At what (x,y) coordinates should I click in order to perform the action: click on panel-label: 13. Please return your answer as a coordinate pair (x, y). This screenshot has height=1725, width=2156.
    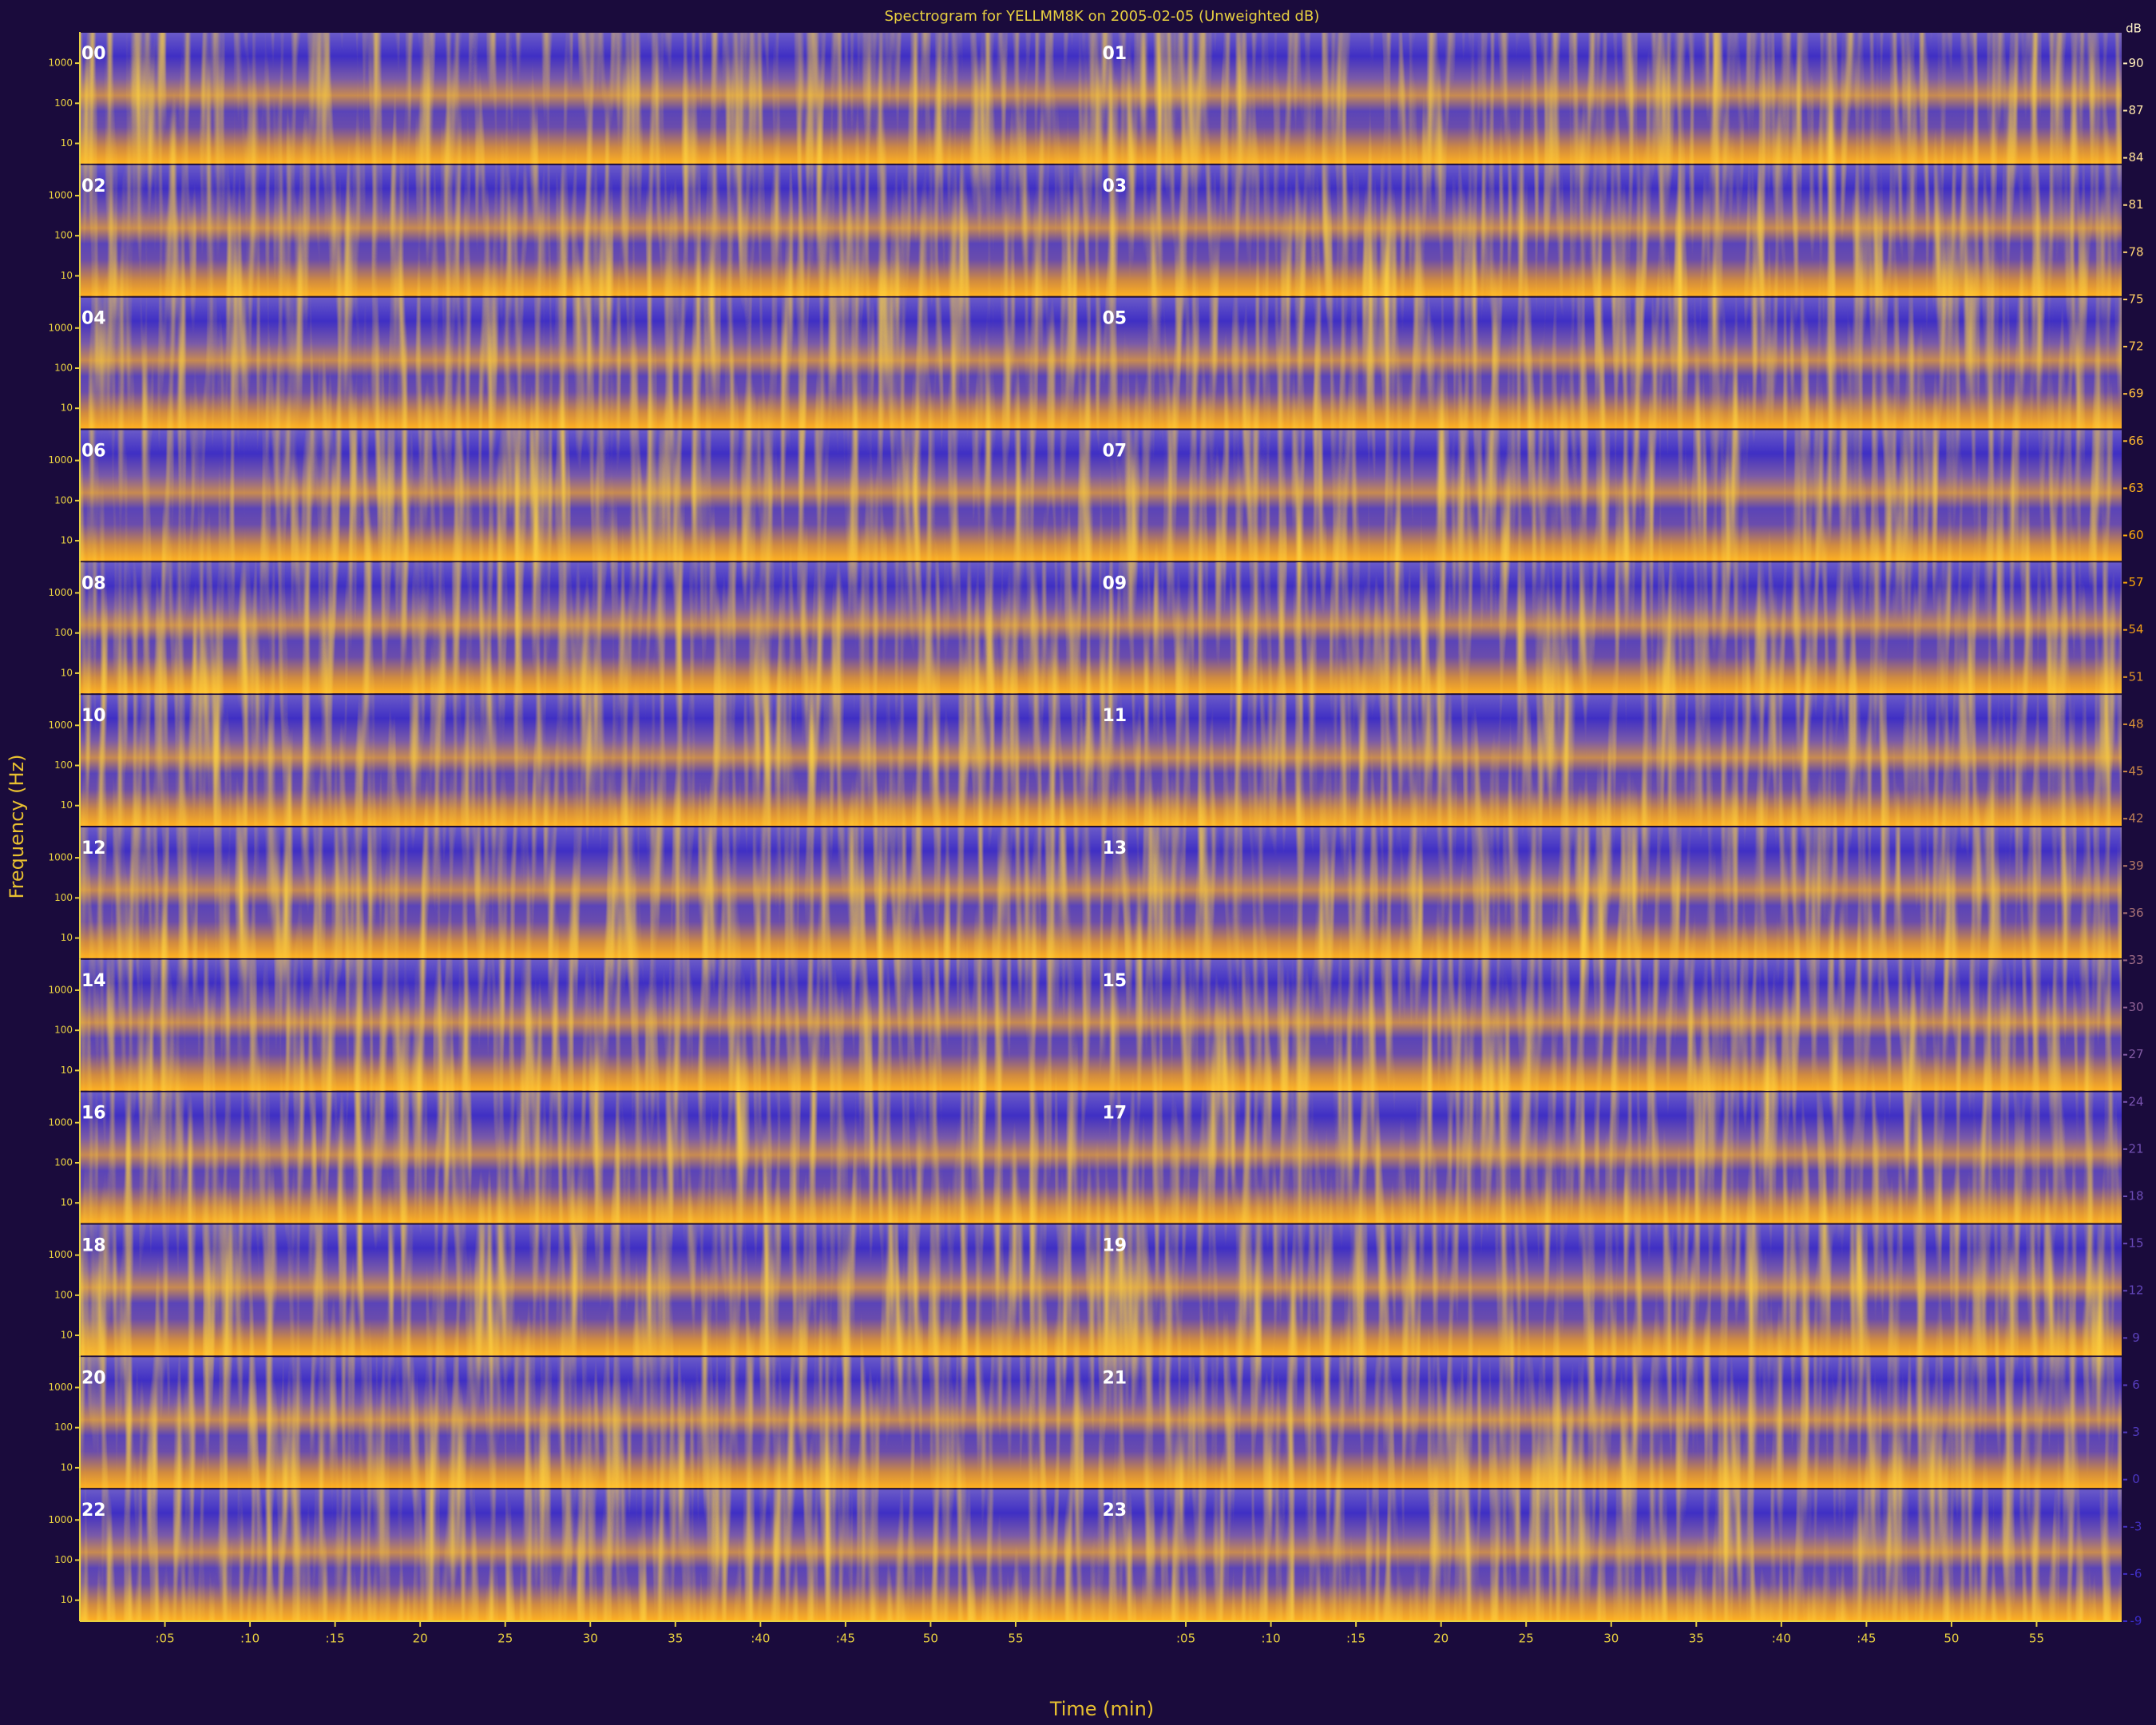
    Looking at the image, I should click on (1115, 849).